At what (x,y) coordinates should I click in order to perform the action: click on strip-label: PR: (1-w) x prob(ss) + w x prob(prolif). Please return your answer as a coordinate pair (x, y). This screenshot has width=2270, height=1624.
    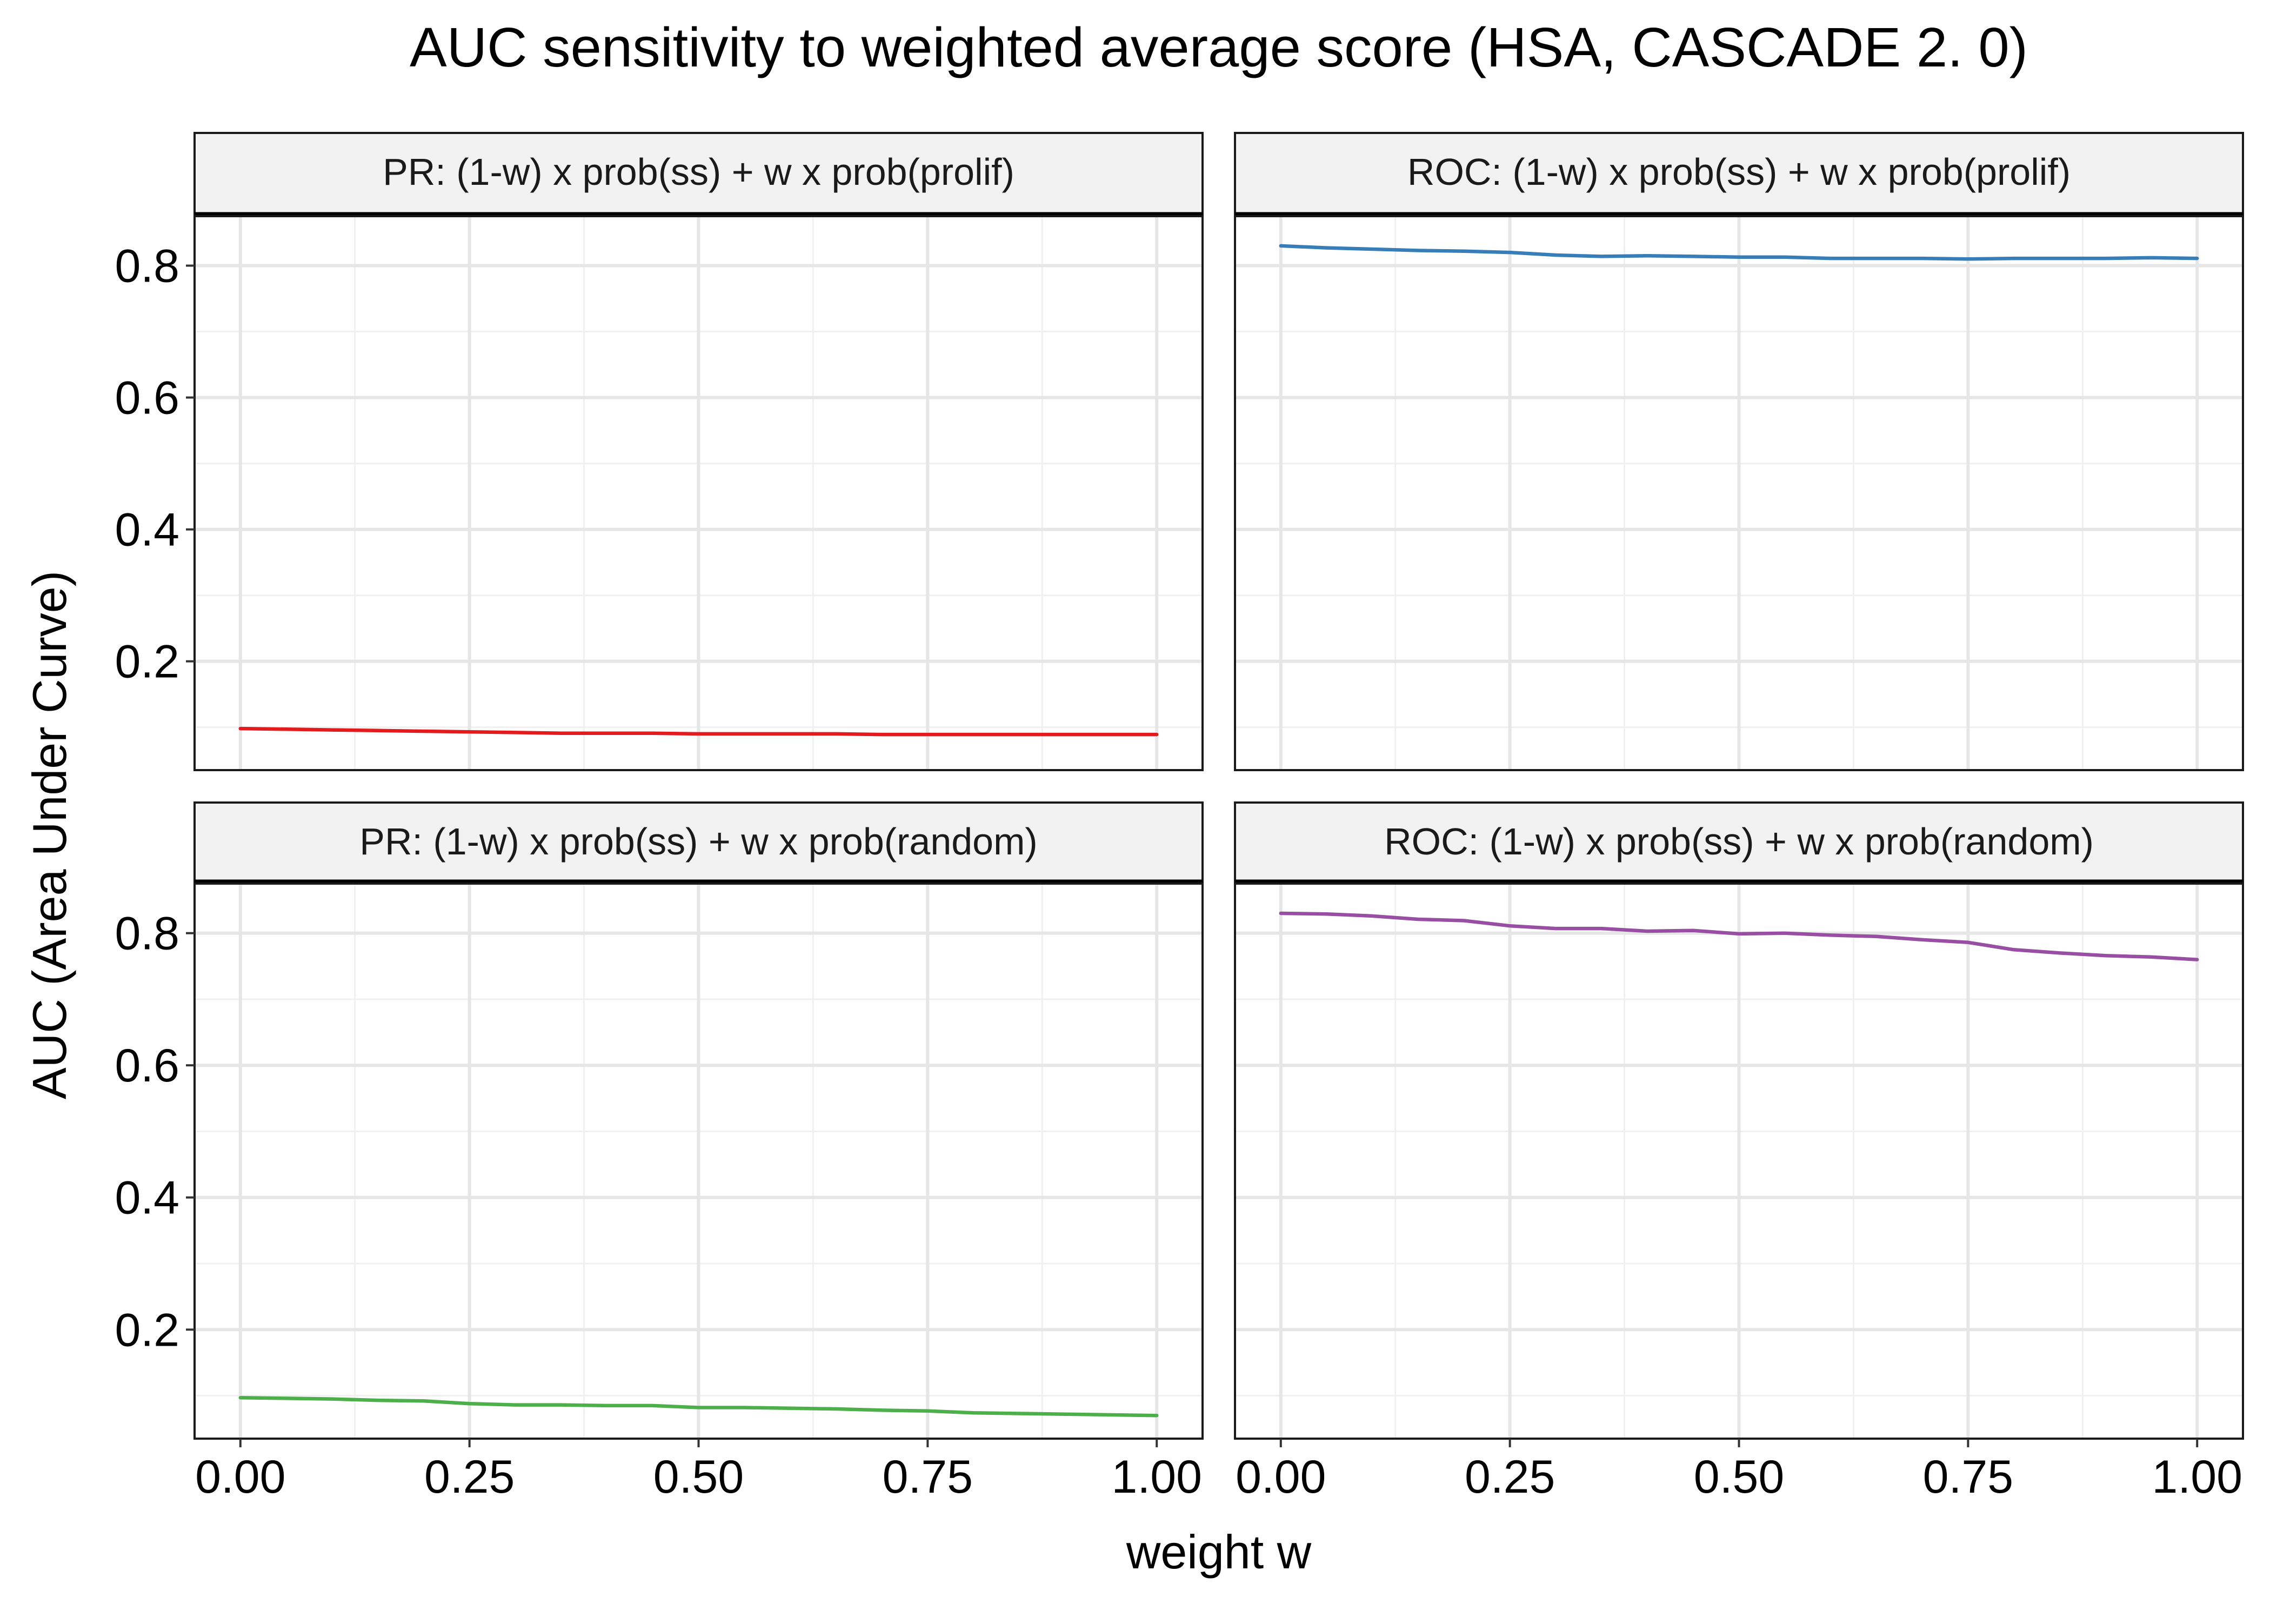
    Looking at the image, I should click on (698, 172).